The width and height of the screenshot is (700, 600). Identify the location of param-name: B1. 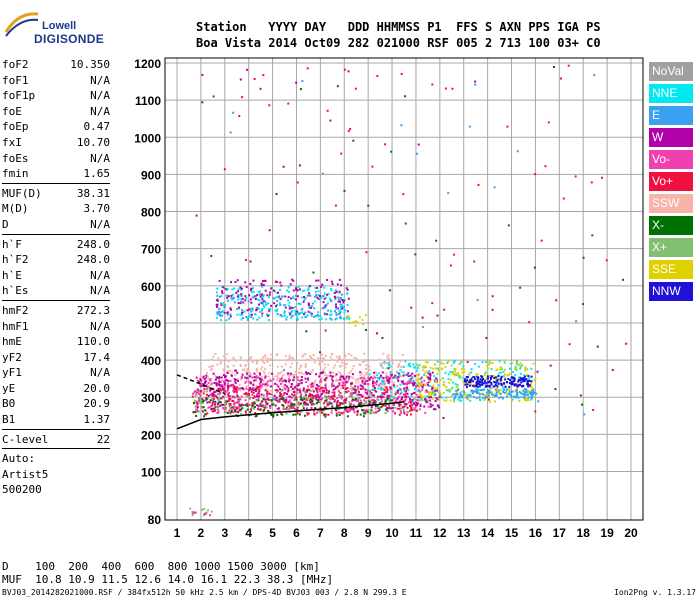
(9, 420).